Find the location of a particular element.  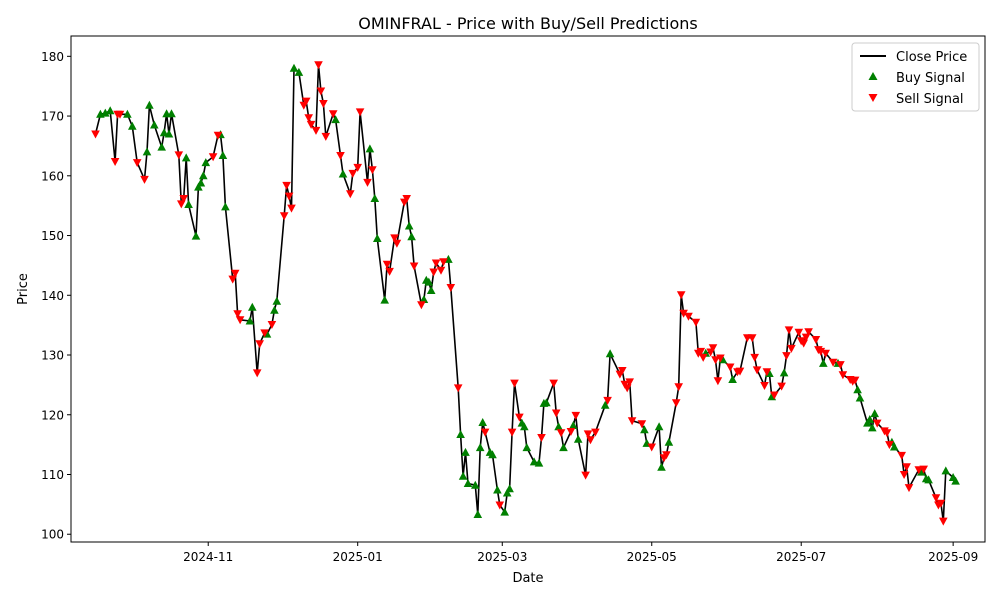

x-tick-label: 2025-07 is located at coordinates (801, 557).